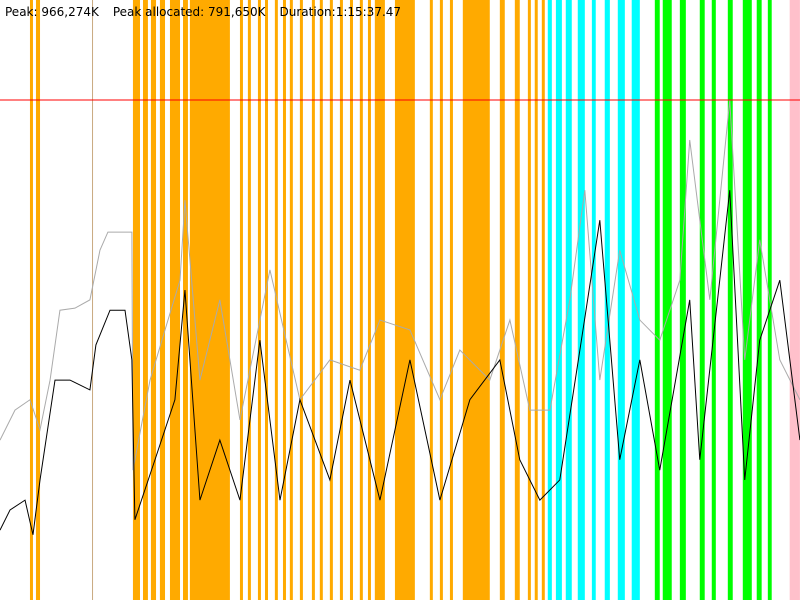 This screenshot has width=800, height=600. I want to click on peak-allocated-label: Peak allocated: 791,650K, so click(189, 12).